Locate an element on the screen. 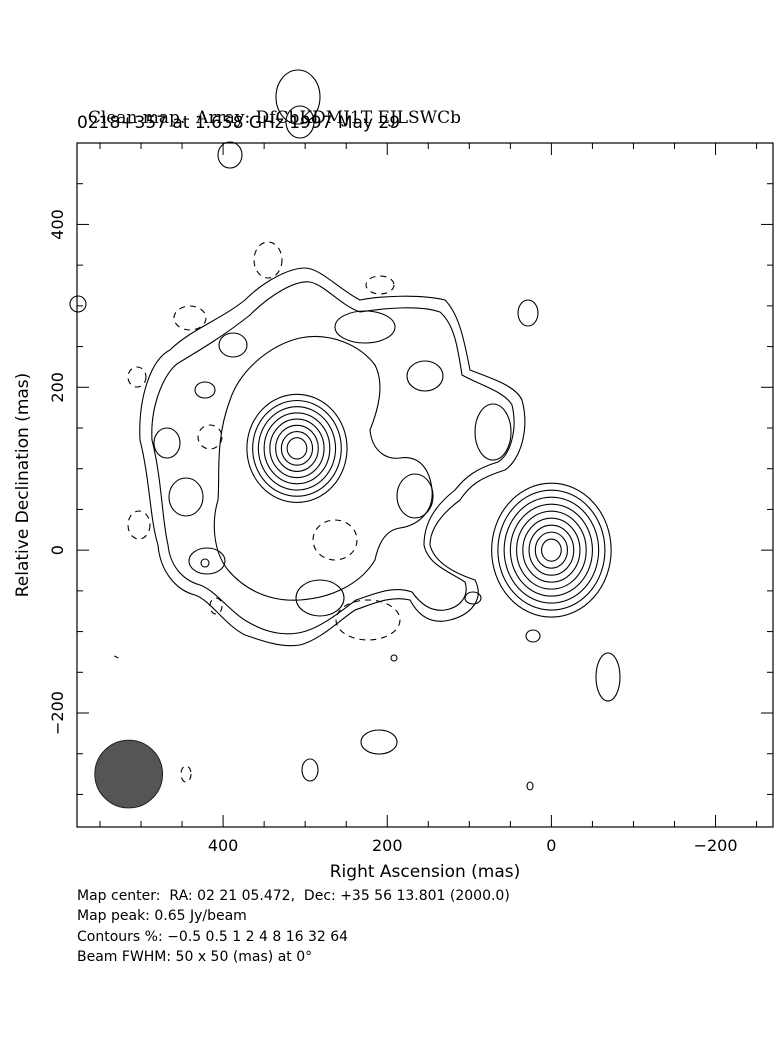 The width and height of the screenshot is (782, 1051). x-tick-label: 0 is located at coordinates (551, 845).